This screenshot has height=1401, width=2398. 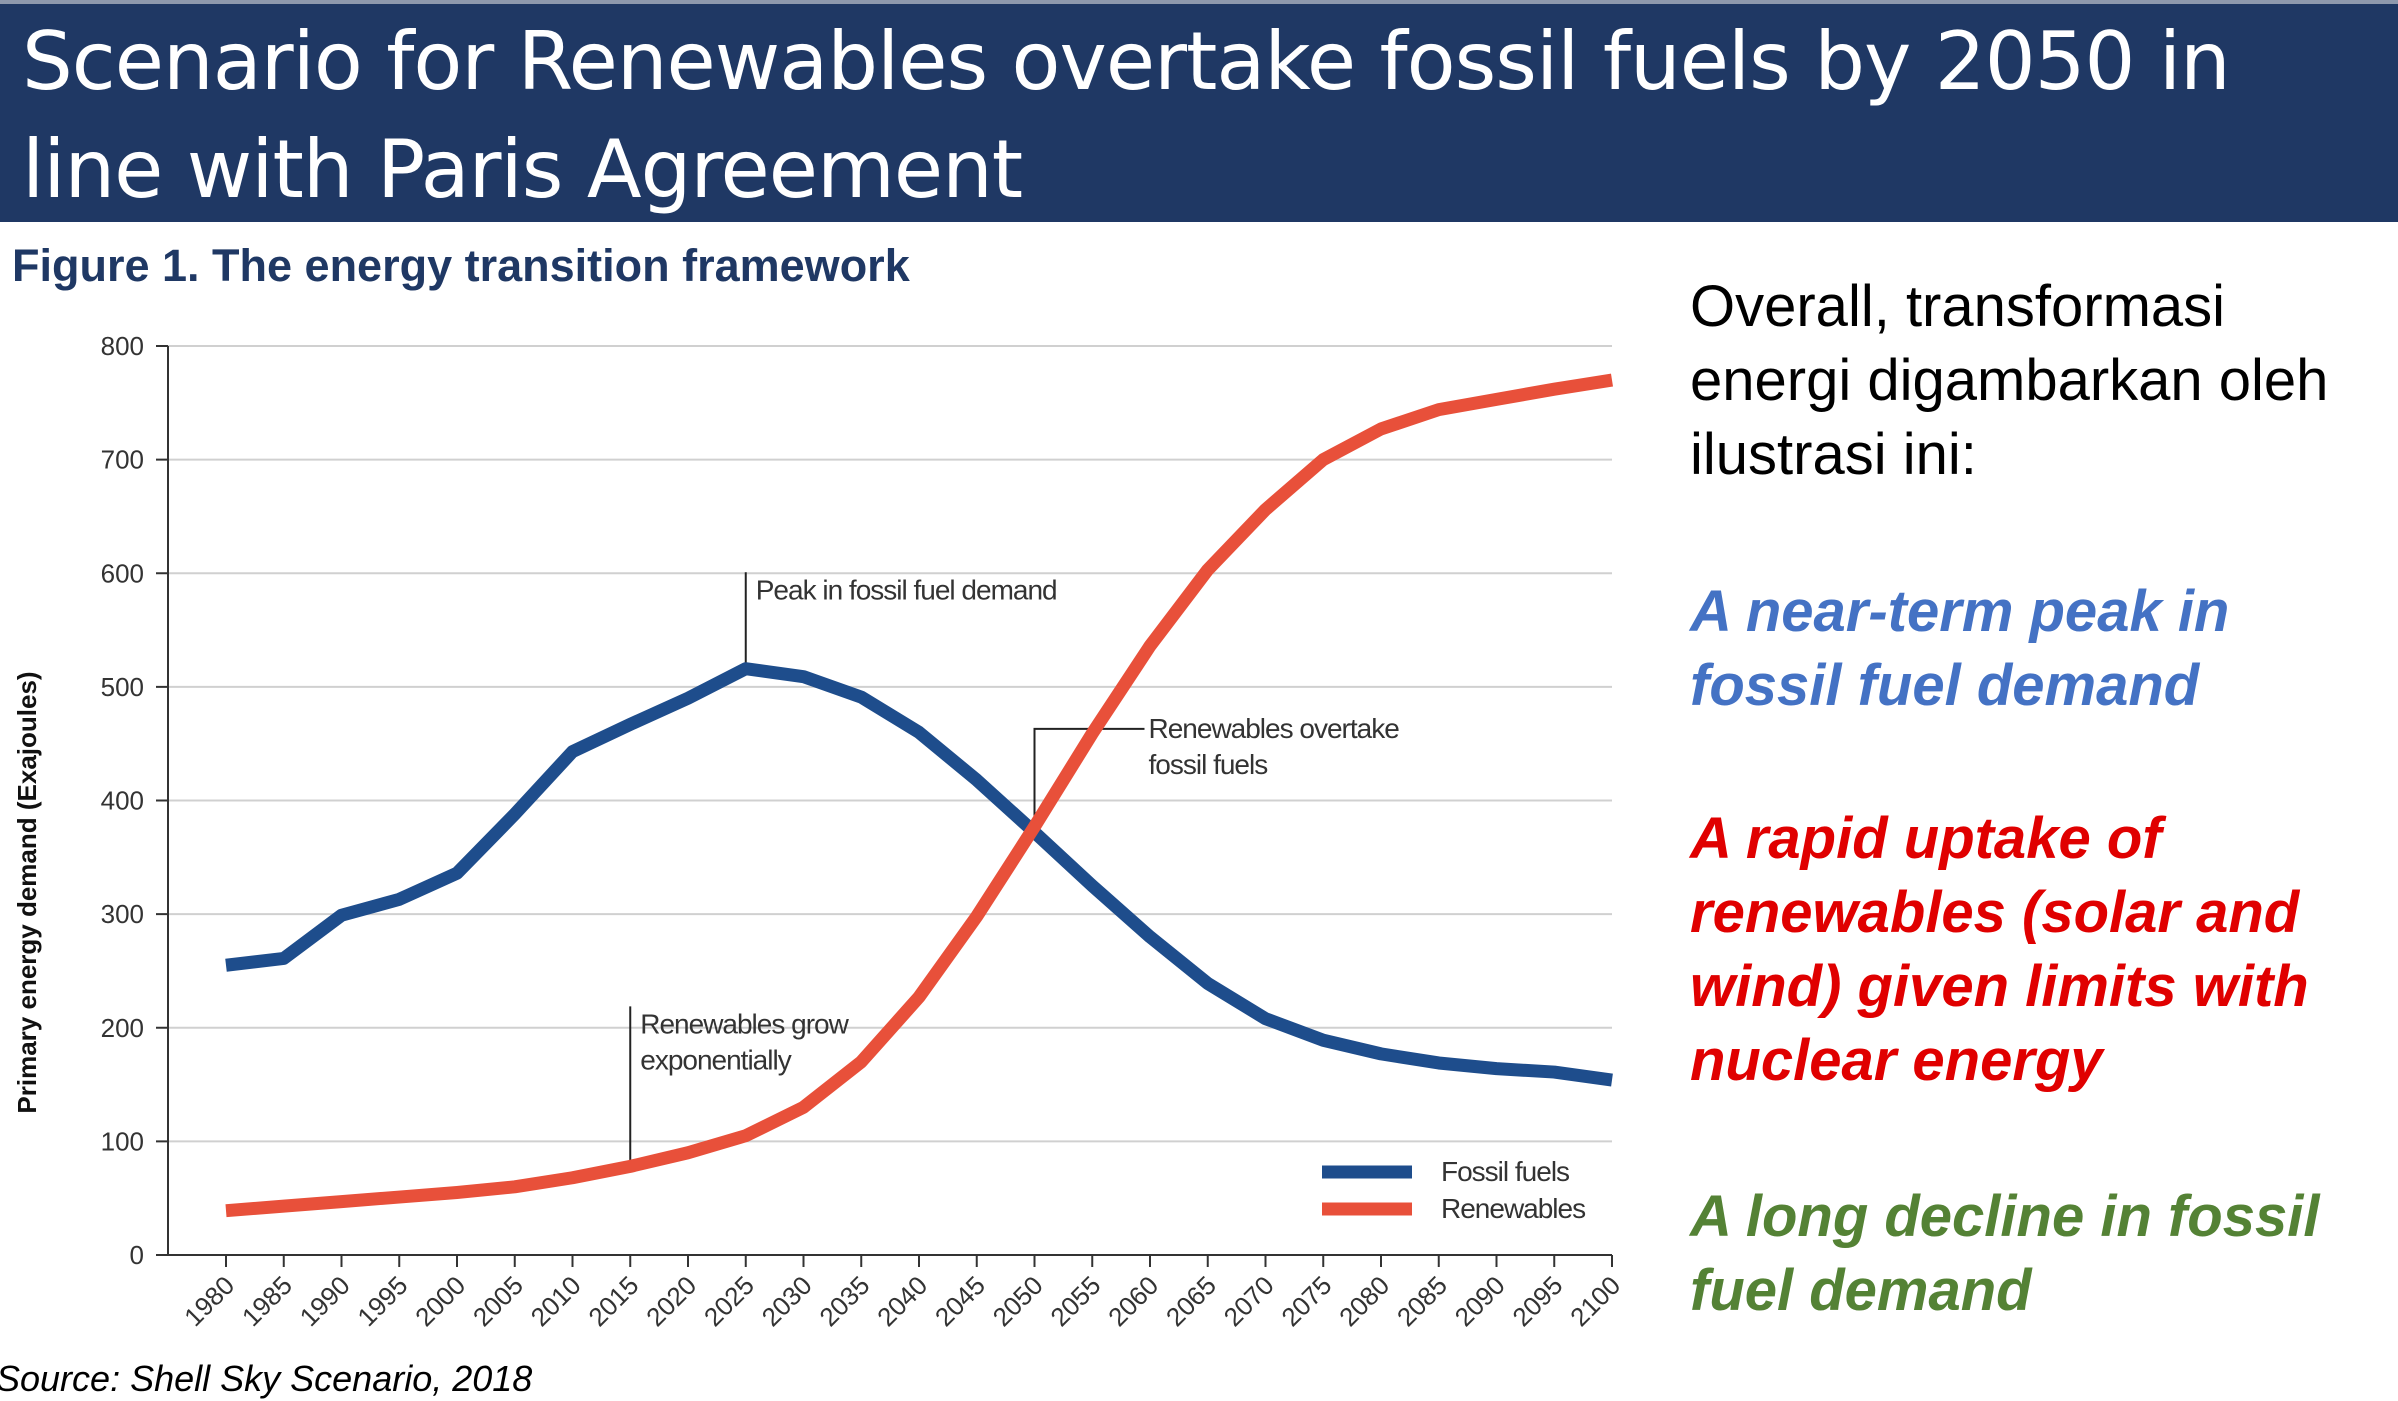 I want to click on y-tick-label: 800, so click(x=122, y=346).